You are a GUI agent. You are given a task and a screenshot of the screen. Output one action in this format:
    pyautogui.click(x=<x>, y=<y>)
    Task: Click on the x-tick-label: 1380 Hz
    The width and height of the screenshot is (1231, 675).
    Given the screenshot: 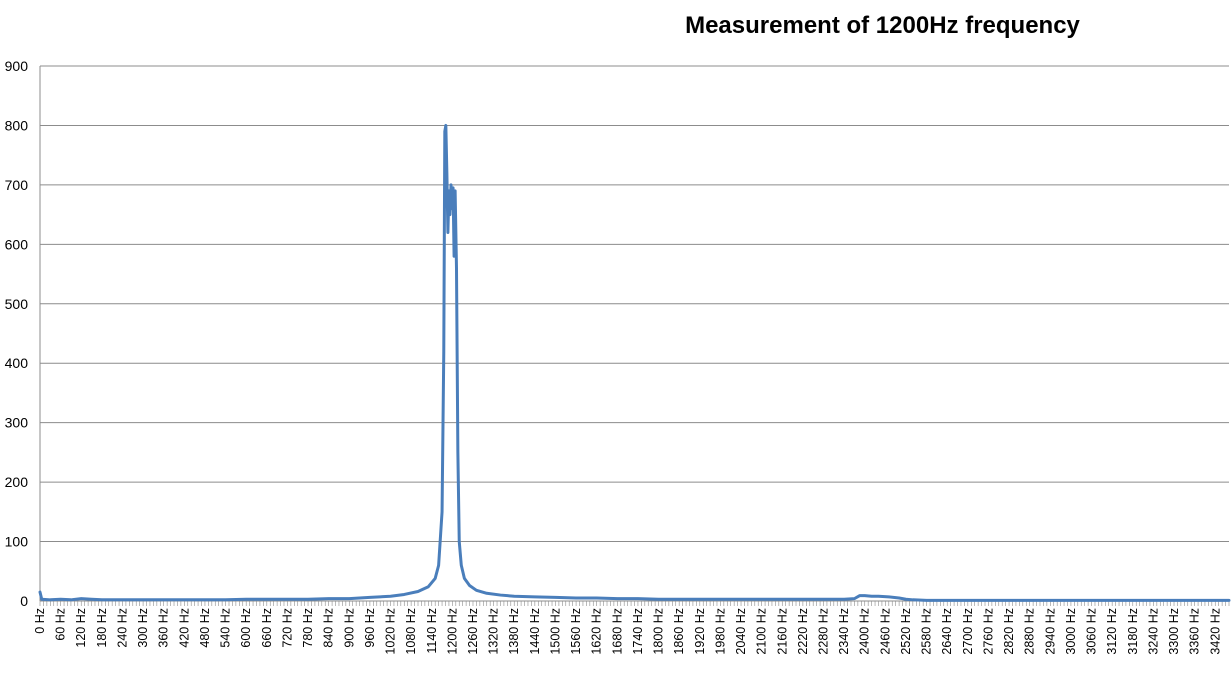 What is the action you would take?
    pyautogui.click(x=514, y=631)
    